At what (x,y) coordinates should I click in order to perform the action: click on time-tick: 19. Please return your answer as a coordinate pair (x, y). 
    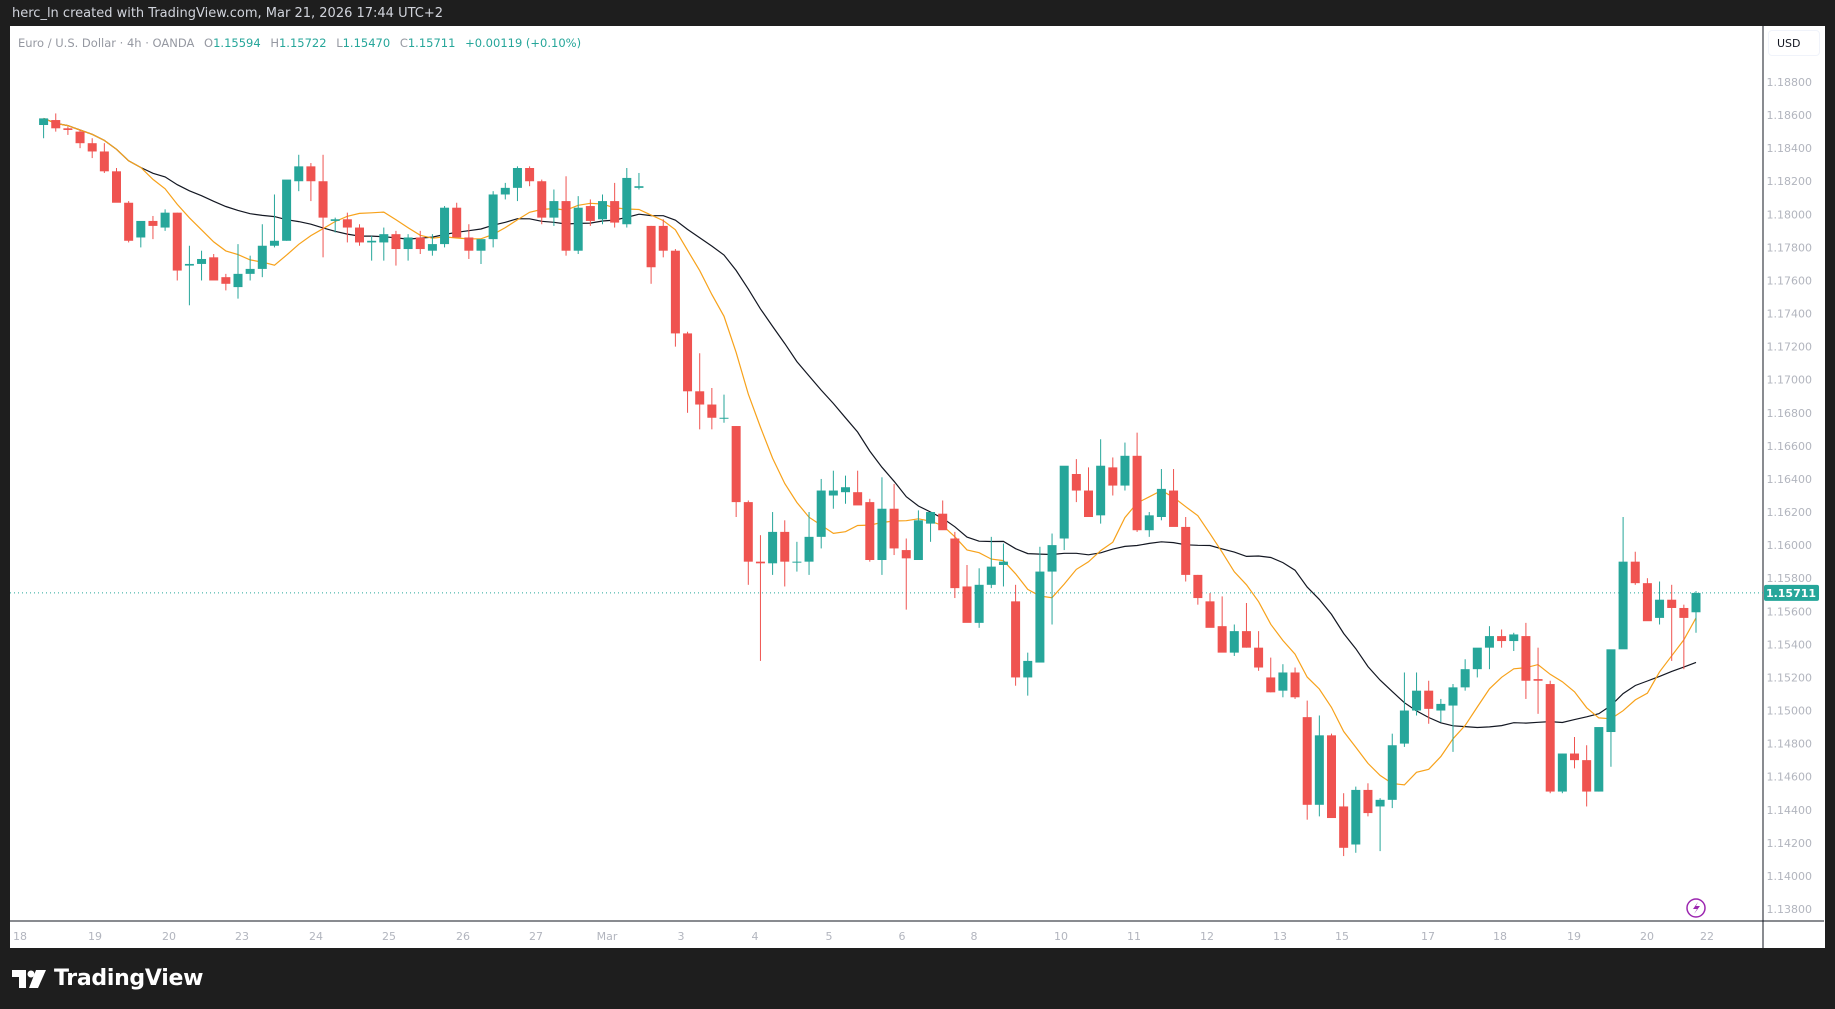
    Looking at the image, I should click on (1574, 936).